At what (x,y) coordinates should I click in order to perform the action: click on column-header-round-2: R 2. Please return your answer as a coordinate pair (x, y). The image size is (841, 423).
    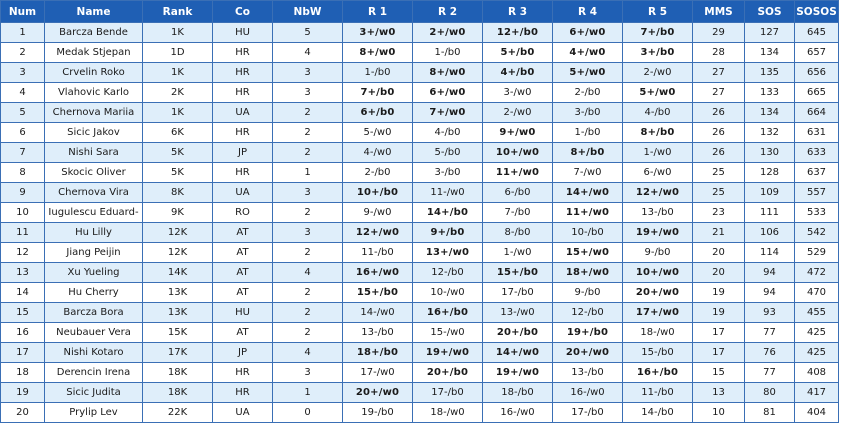
    Looking at the image, I should click on (447, 11).